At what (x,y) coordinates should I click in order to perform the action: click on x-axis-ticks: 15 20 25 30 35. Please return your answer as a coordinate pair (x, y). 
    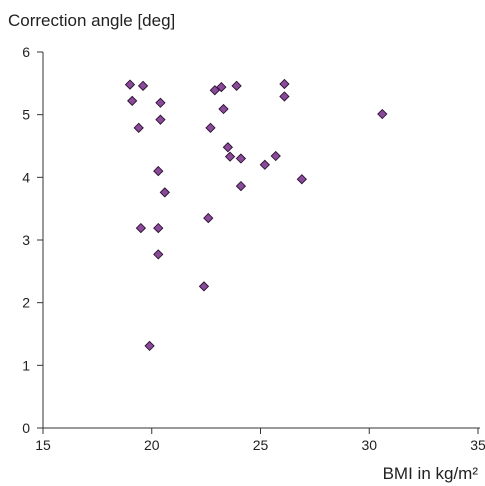
    Looking at the image, I should click on (260, 440).